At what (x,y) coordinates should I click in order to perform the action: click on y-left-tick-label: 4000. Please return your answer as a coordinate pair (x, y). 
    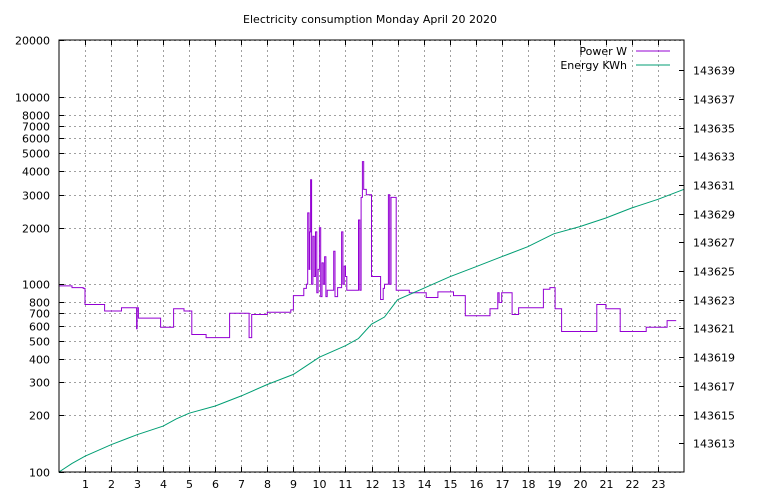
    Looking at the image, I should click on (36, 172).